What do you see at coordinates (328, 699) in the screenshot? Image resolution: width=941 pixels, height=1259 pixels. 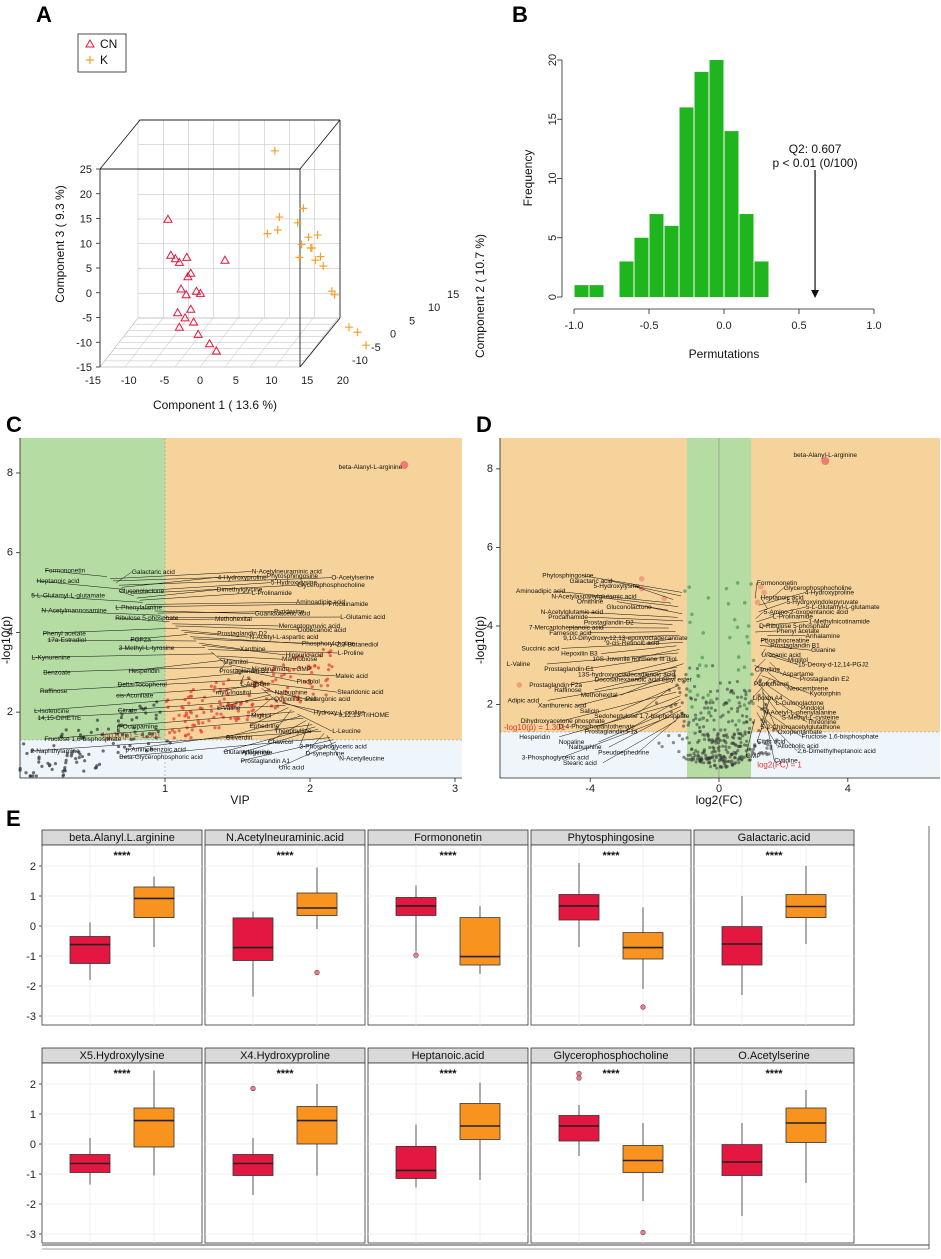 I see `vip-point-label: Pelargonic acid` at bounding box center [328, 699].